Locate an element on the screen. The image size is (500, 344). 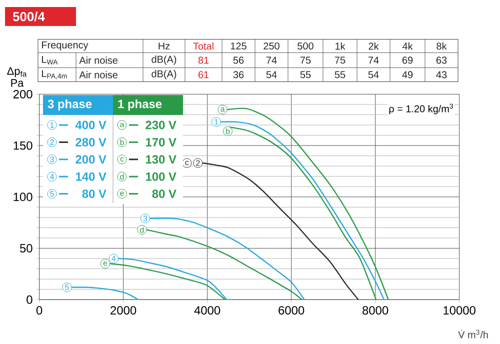
y-axis-title: Δp$_{fa}$ Pa is located at coordinates (17, 77).